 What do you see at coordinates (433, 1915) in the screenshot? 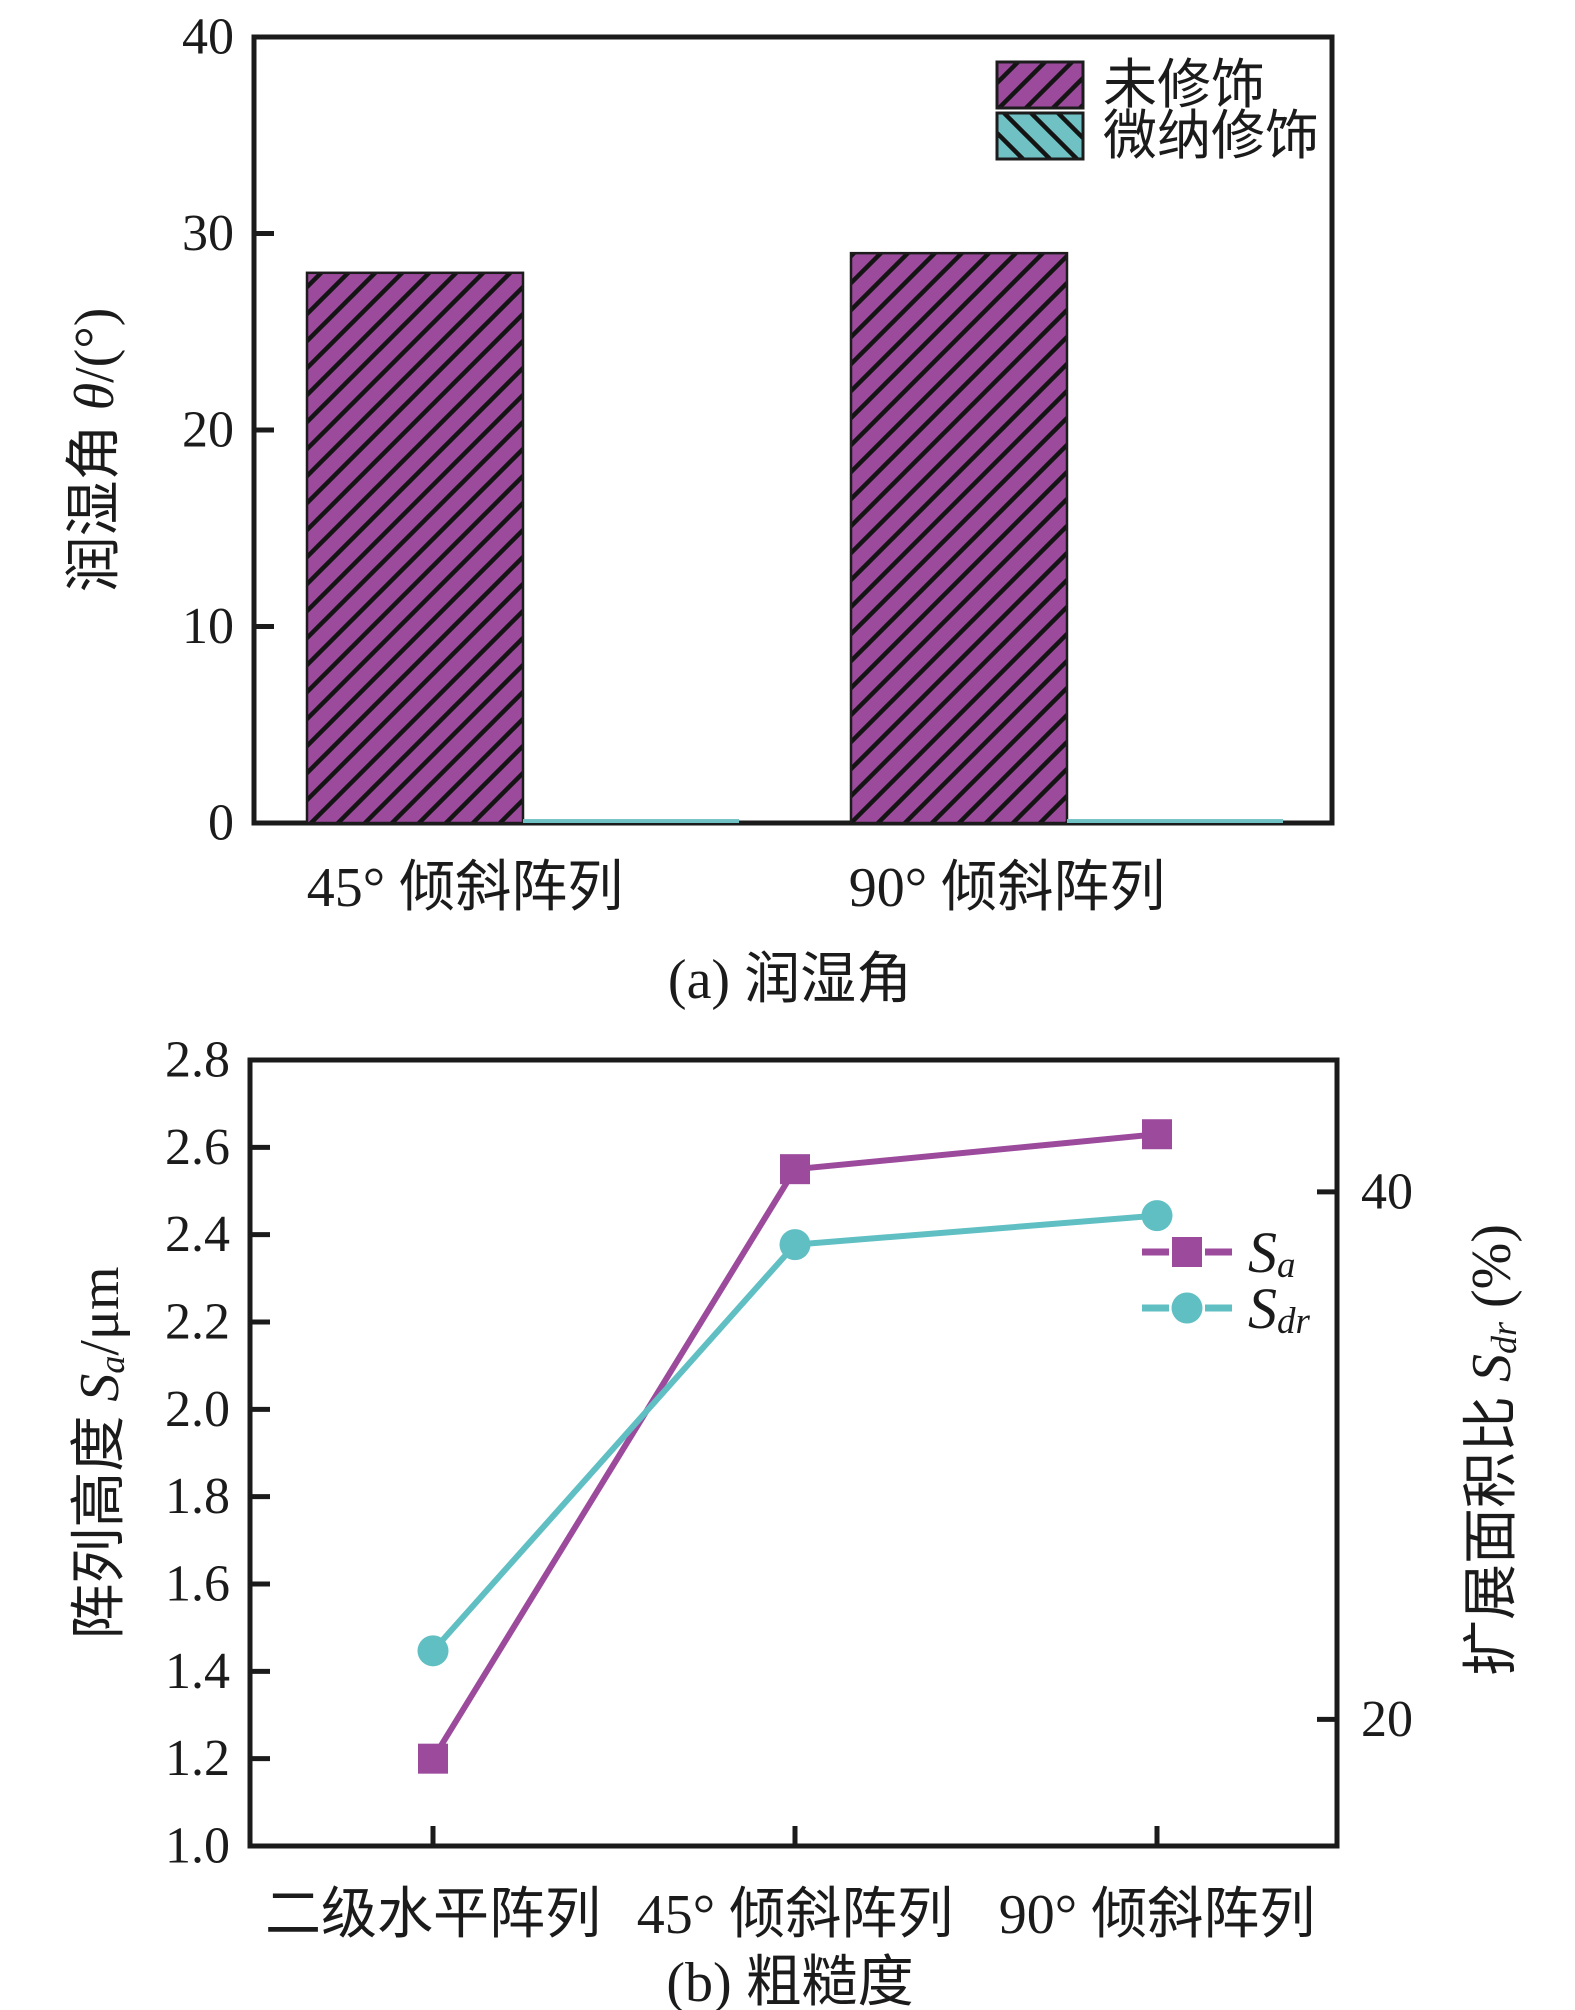
I see `panel-b-xcategory-label: 二级水平阵列` at bounding box center [433, 1915].